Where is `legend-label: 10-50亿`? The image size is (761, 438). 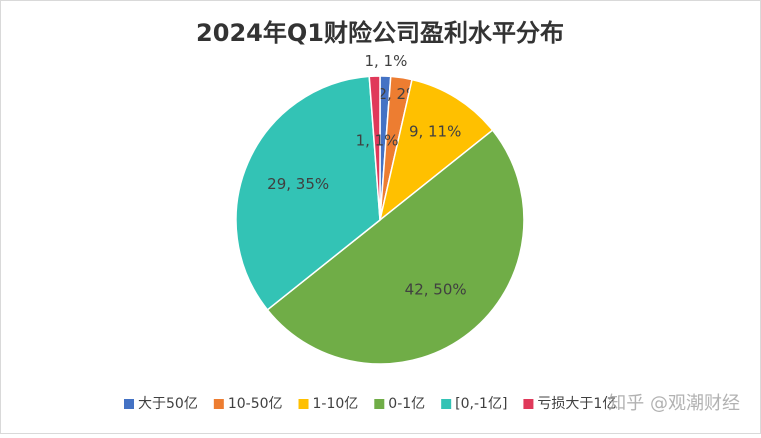
legend-label: 10-50亿 is located at coordinates (255, 404).